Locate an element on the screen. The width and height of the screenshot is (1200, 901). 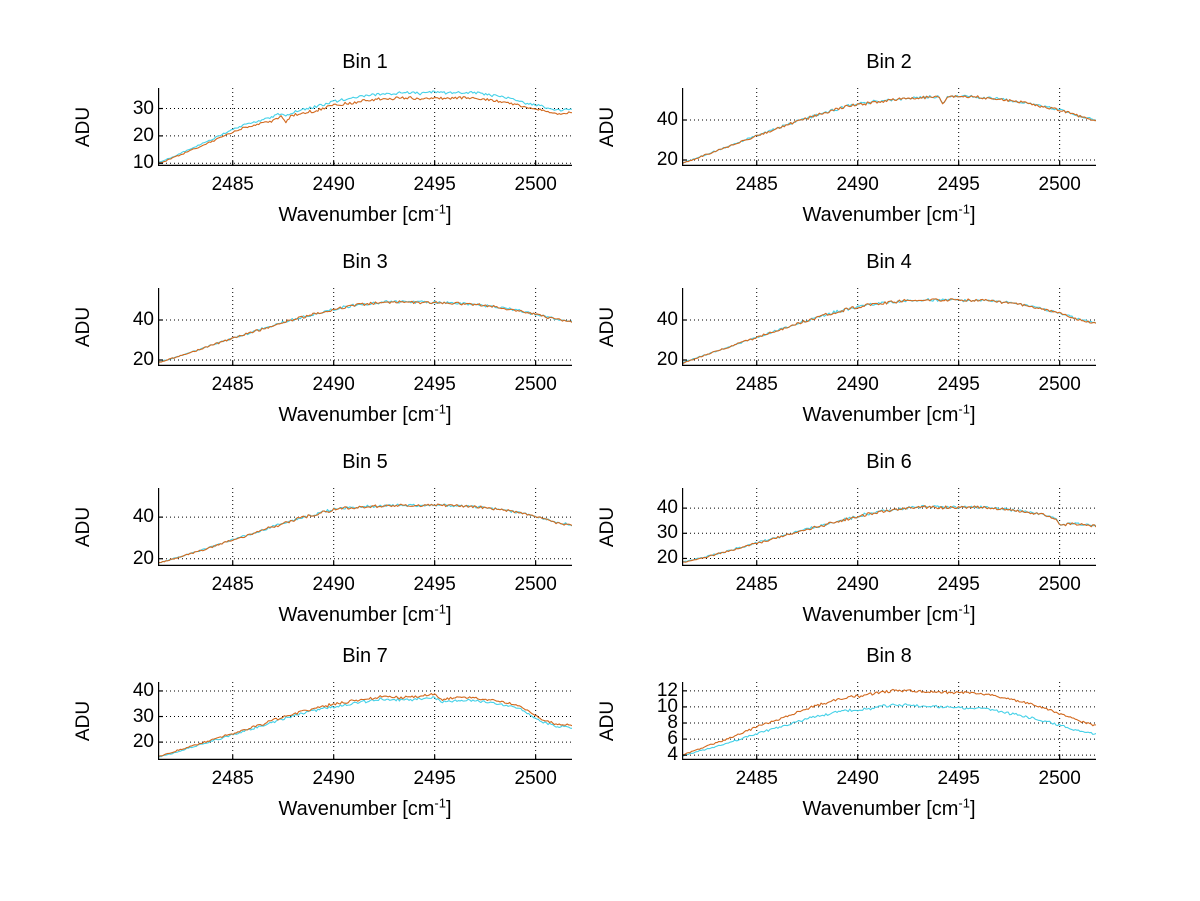
panel-title: Bin 3 is located at coordinates (365, 262).